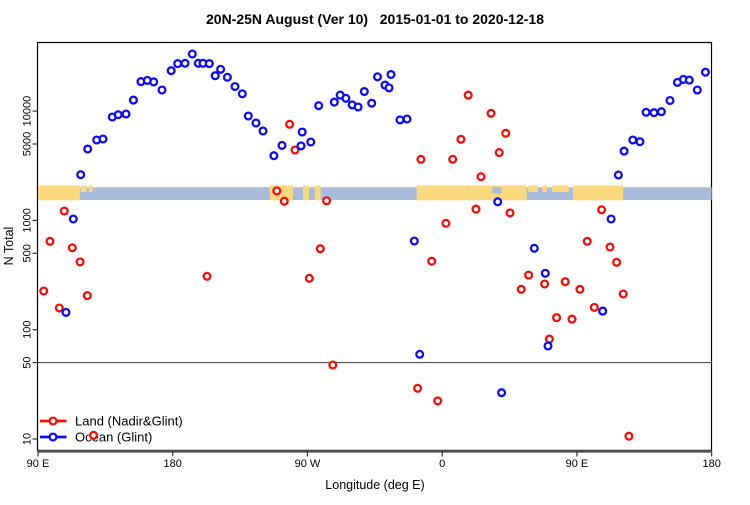  What do you see at coordinates (53, 437) in the screenshot?
I see `legend-ocean-marker-icon` at bounding box center [53, 437].